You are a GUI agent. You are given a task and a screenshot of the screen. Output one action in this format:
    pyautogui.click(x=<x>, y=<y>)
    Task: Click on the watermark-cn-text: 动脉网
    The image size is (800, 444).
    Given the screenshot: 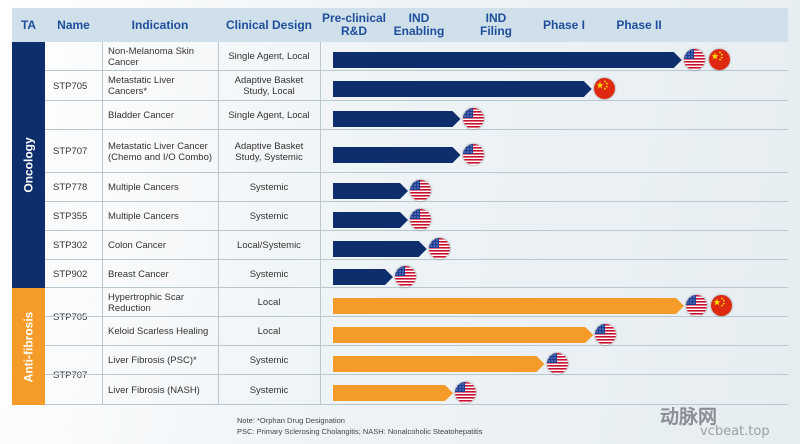 What is the action you would take?
    pyautogui.click(x=689, y=417)
    